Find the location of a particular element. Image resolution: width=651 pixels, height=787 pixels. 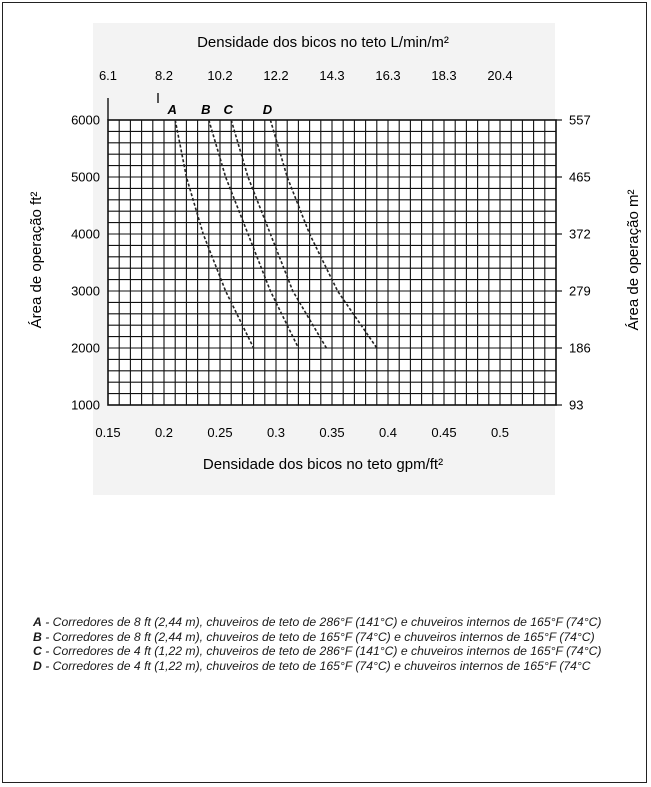

left-tick-label: 5000 is located at coordinates (85, 177).